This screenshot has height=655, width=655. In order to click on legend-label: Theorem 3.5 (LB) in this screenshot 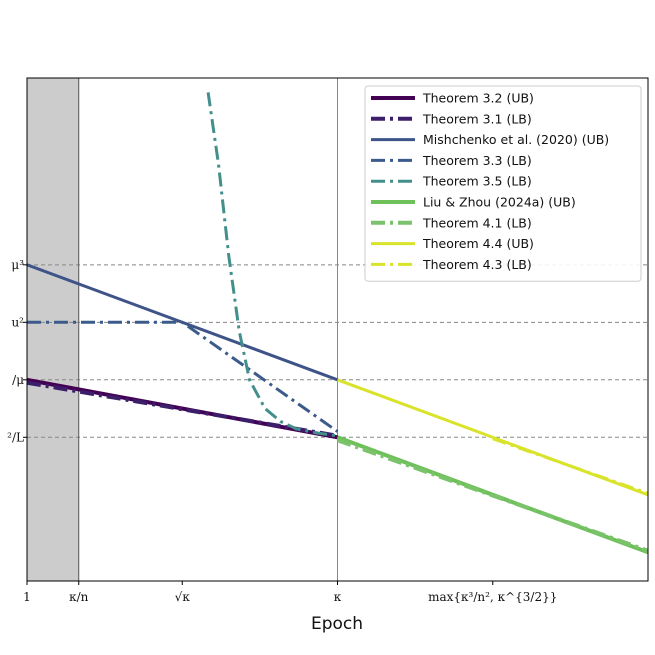, I will do `click(477, 181)`.